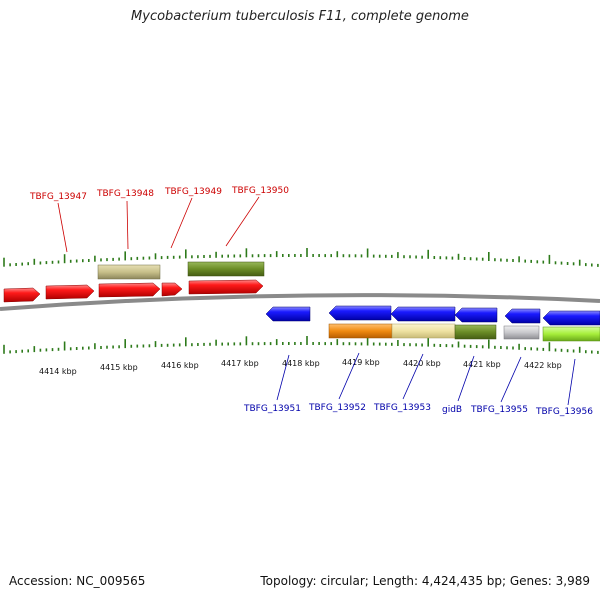 The width and height of the screenshot is (600, 600). What do you see at coordinates (125, 194) in the screenshot?
I see `gene-label-tbfg-13948: TBFG_13948` at bounding box center [125, 194].